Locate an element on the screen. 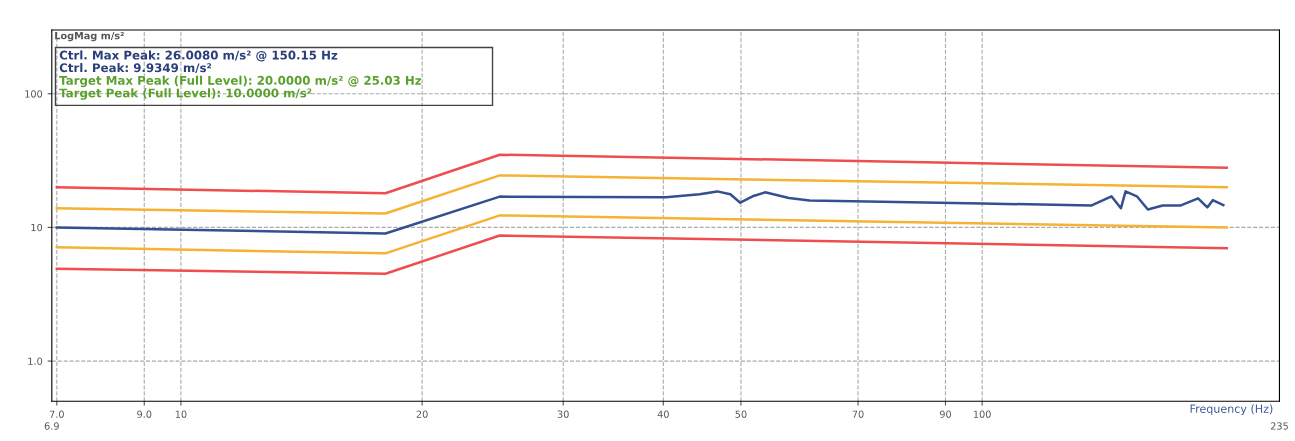 This screenshot has height=441, width=1295. x-tick-label: 40 is located at coordinates (663, 414).